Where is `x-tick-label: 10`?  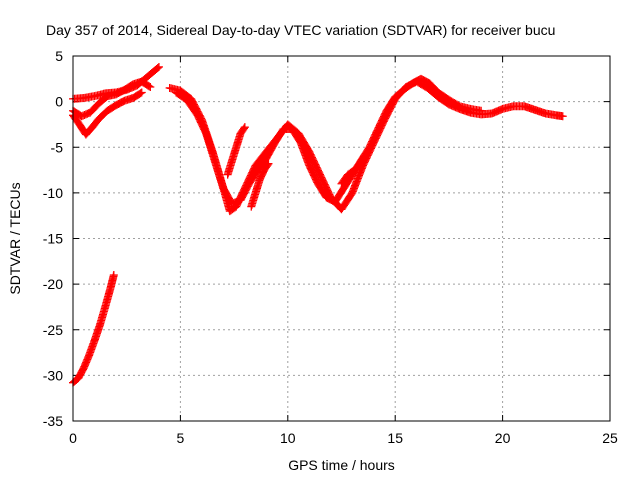
x-tick-label: 10 is located at coordinates (288, 438).